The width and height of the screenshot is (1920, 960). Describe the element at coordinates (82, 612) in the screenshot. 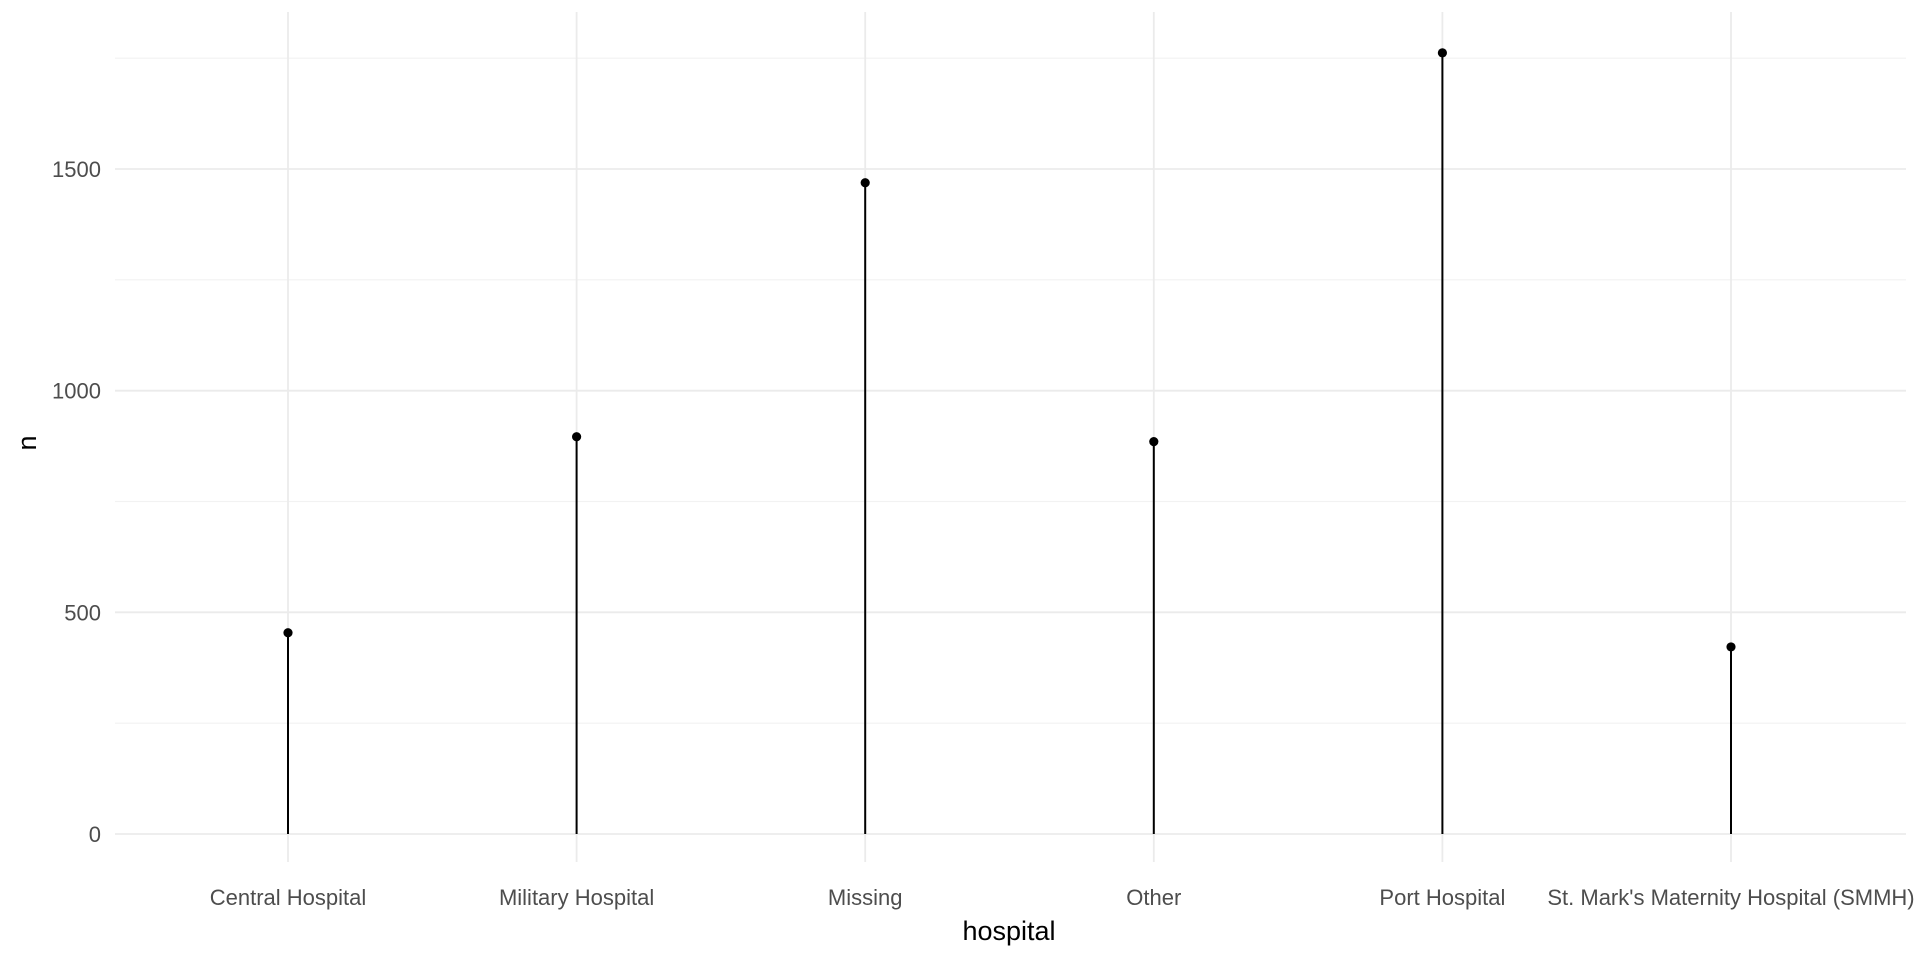

I see `y-tick-label: 500` at that location.